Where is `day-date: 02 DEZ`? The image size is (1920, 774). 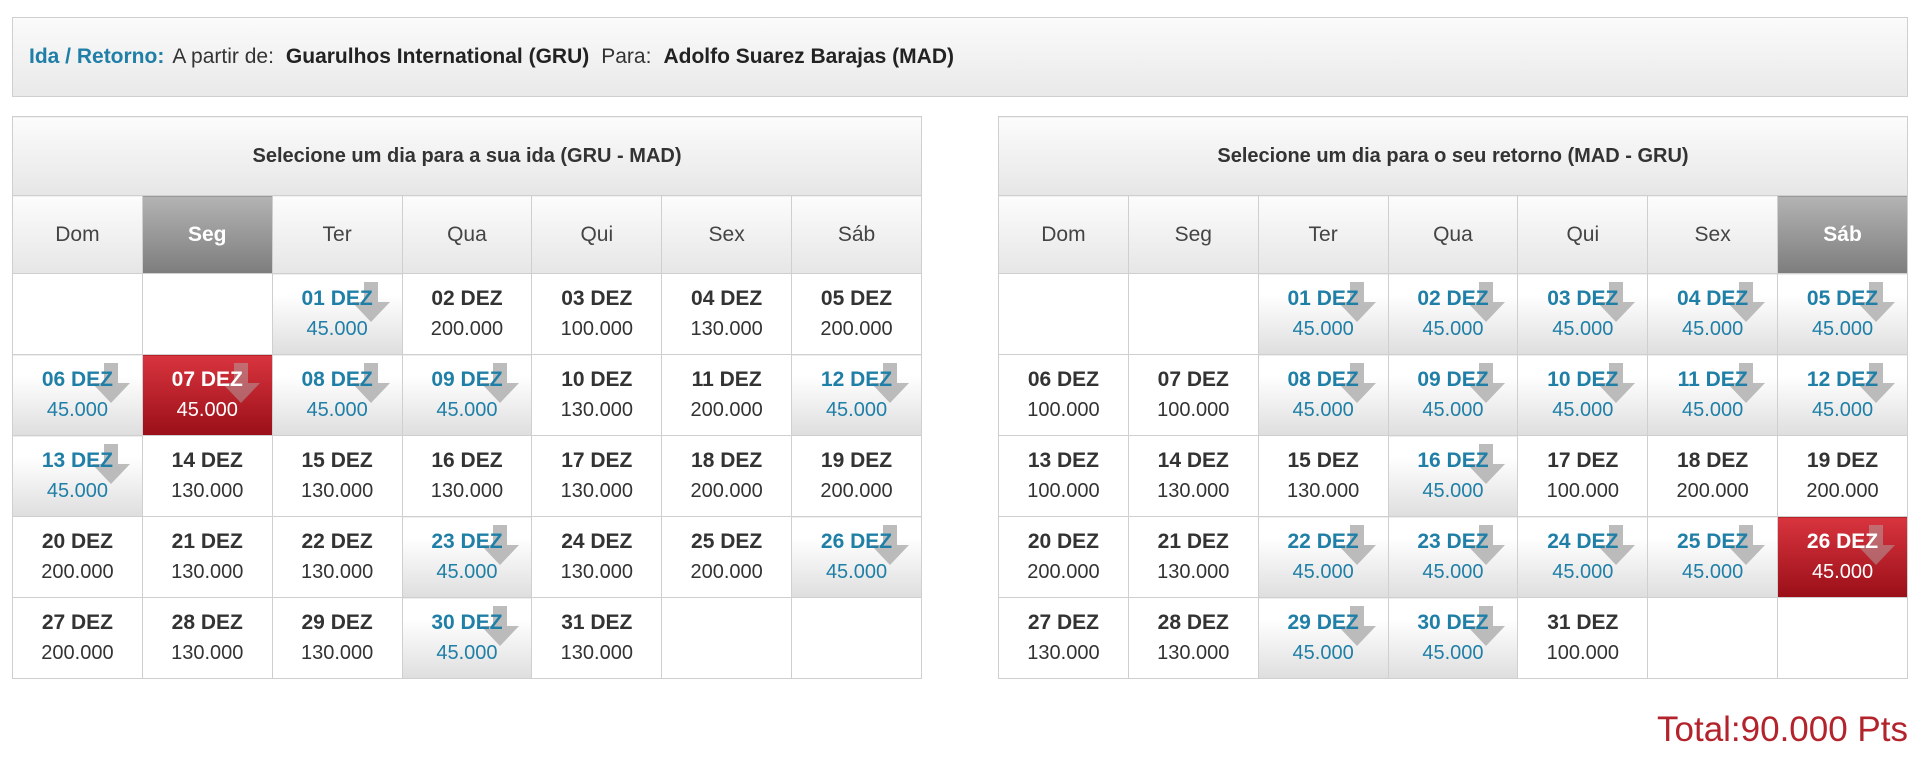 day-date: 02 DEZ is located at coordinates (1453, 298).